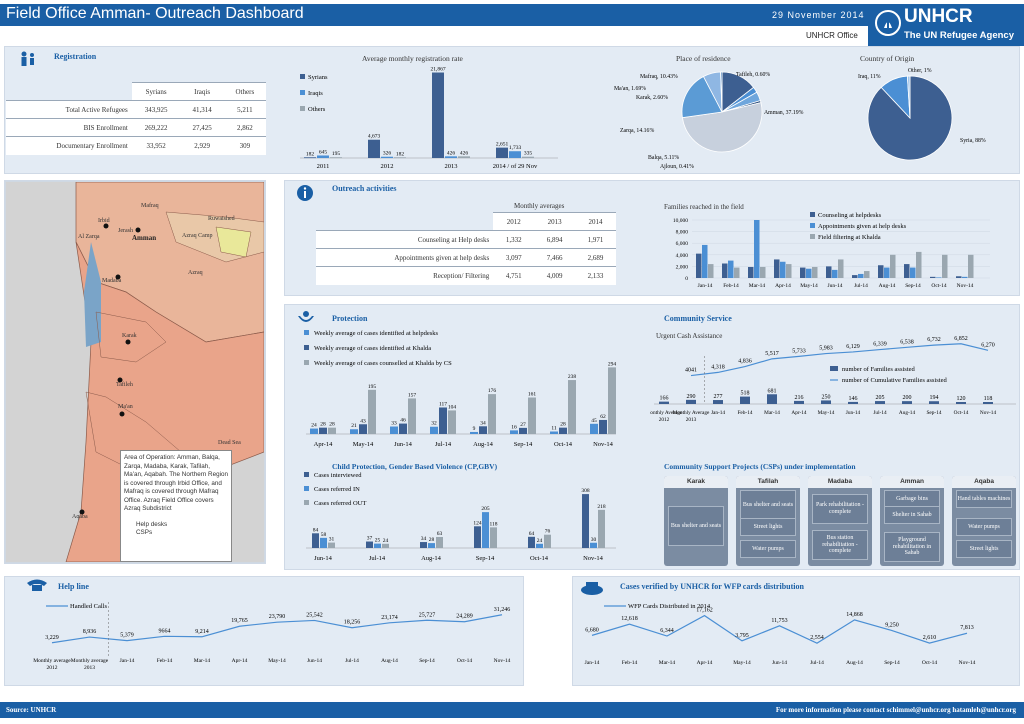 The width and height of the screenshot is (1024, 724). Describe the element at coordinates (485, 509) in the screenshot. I see `data-label: 205` at that location.